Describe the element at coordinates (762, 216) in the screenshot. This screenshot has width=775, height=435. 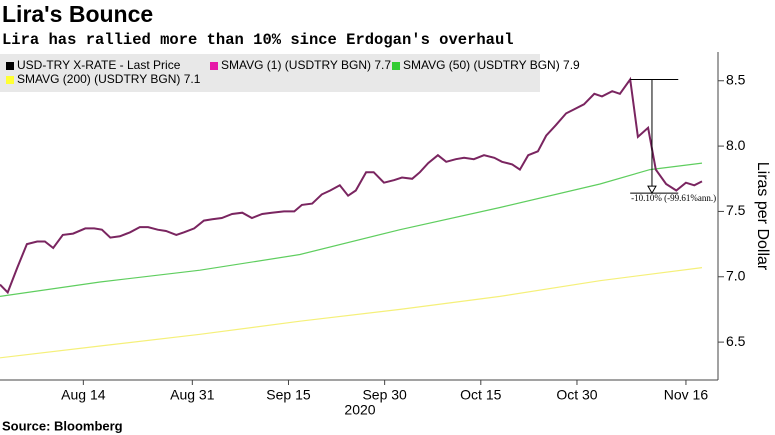
I see `y-axis-label: Liras per Dollar` at that location.